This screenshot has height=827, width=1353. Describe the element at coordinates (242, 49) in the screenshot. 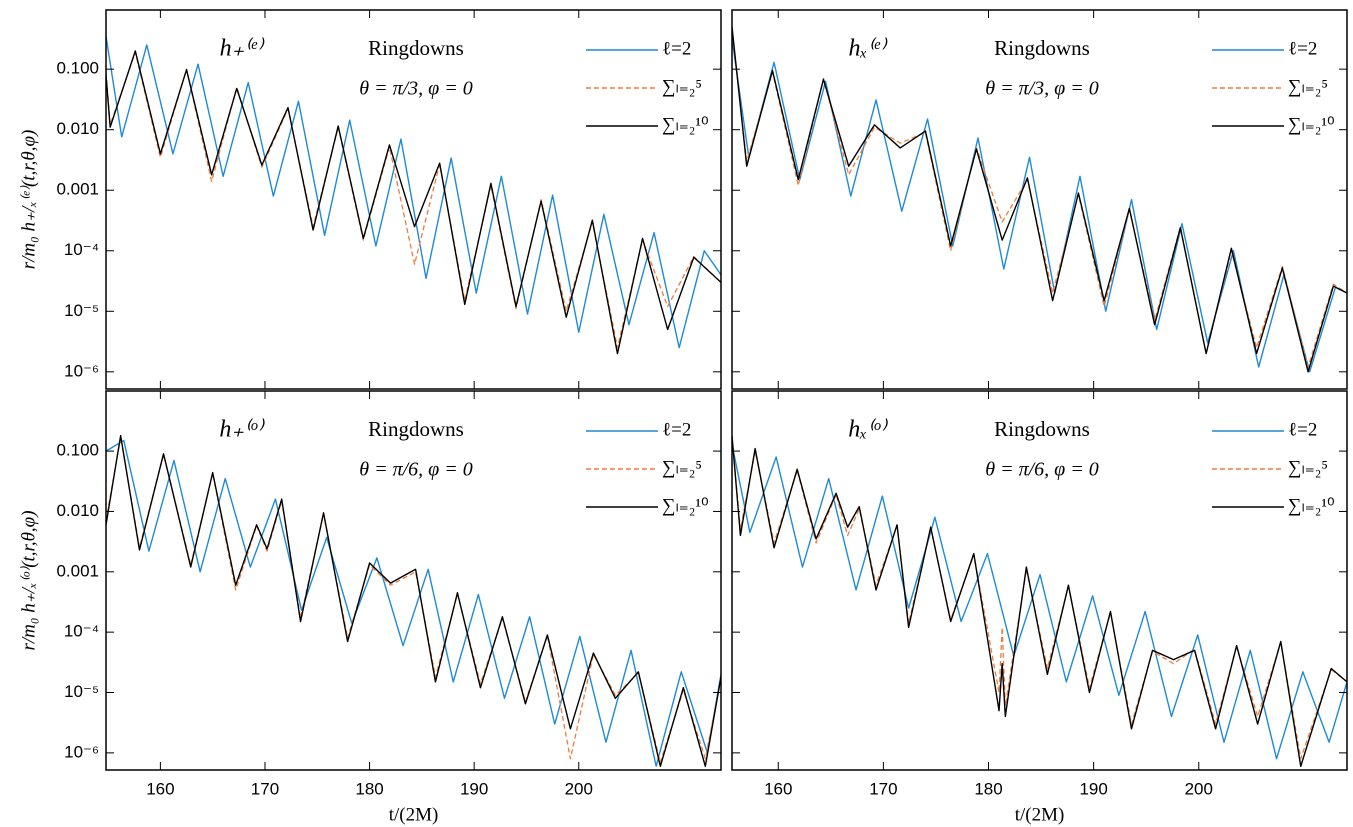

I see `panel-label: h₊⁽ᵉ⁾` at that location.